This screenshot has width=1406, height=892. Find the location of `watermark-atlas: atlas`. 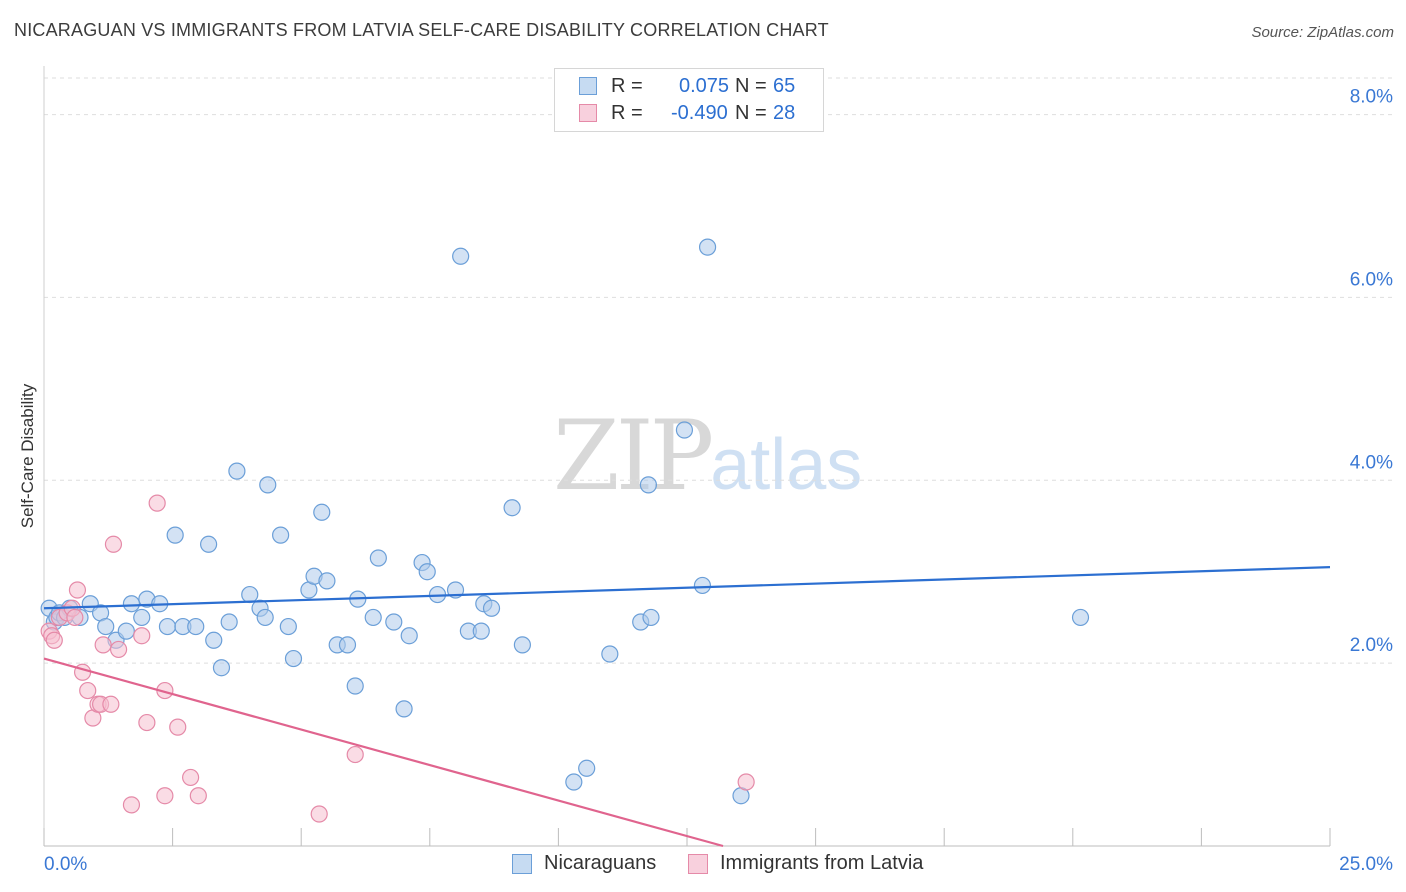

watermark-atlas: atlas is located at coordinates (786, 465).